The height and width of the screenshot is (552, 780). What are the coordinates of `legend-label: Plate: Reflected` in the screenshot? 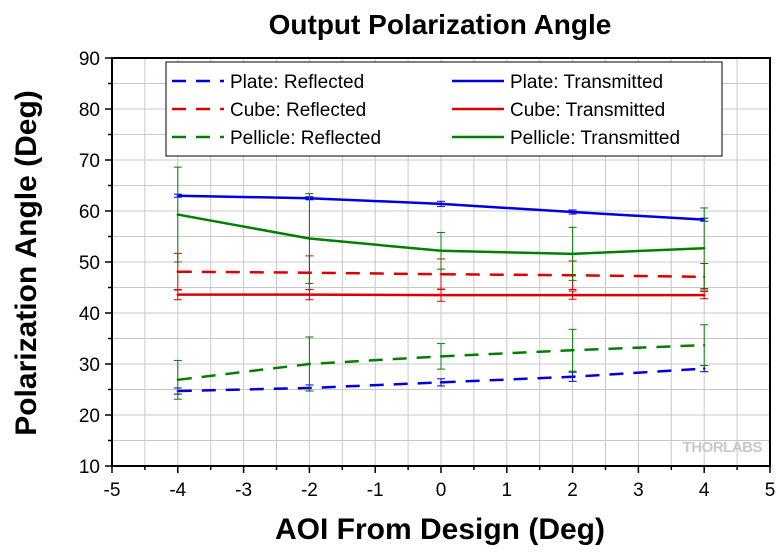 It's located at (297, 82).